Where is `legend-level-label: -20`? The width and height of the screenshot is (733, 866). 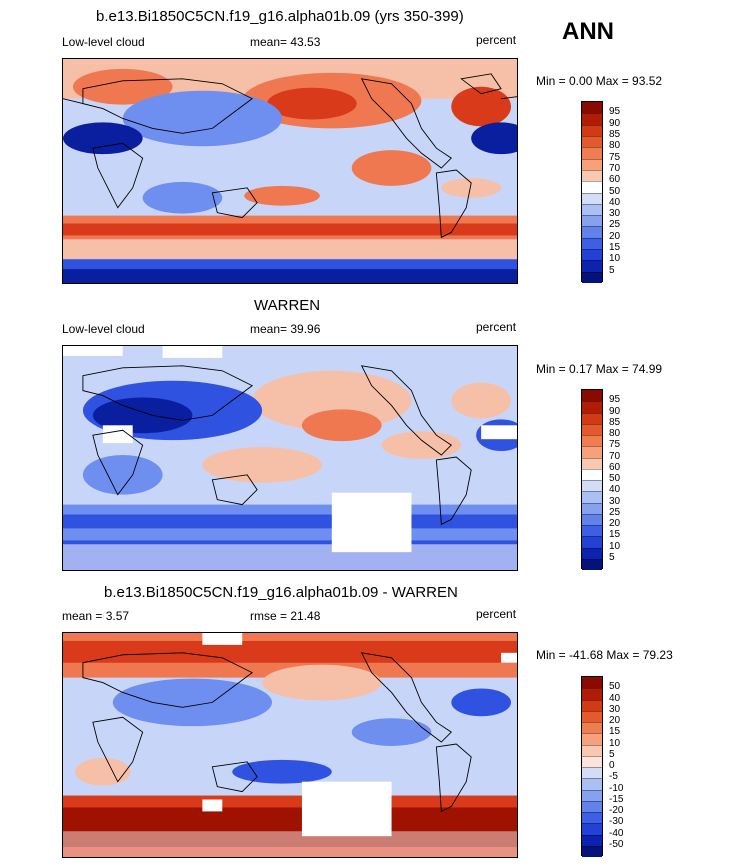 legend-level-label: -20 is located at coordinates (616, 810).